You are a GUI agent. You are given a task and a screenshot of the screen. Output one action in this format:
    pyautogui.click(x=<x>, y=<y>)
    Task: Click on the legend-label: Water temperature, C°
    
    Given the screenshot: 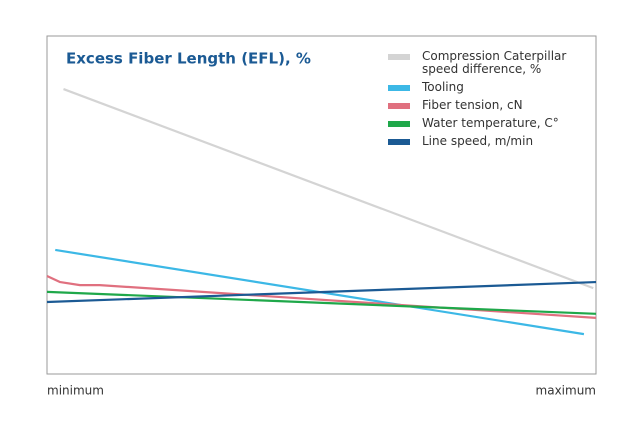 What is the action you would take?
    pyautogui.click(x=490, y=123)
    